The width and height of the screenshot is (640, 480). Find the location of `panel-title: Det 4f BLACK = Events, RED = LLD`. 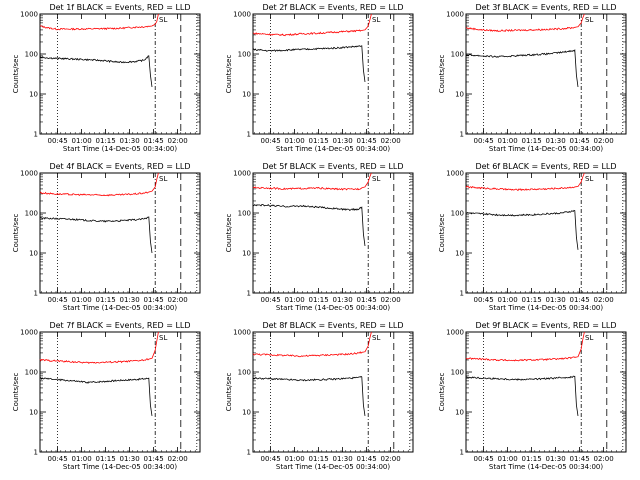

panel-title: Det 4f BLACK = Events, RED = LLD is located at coordinates (119, 166).